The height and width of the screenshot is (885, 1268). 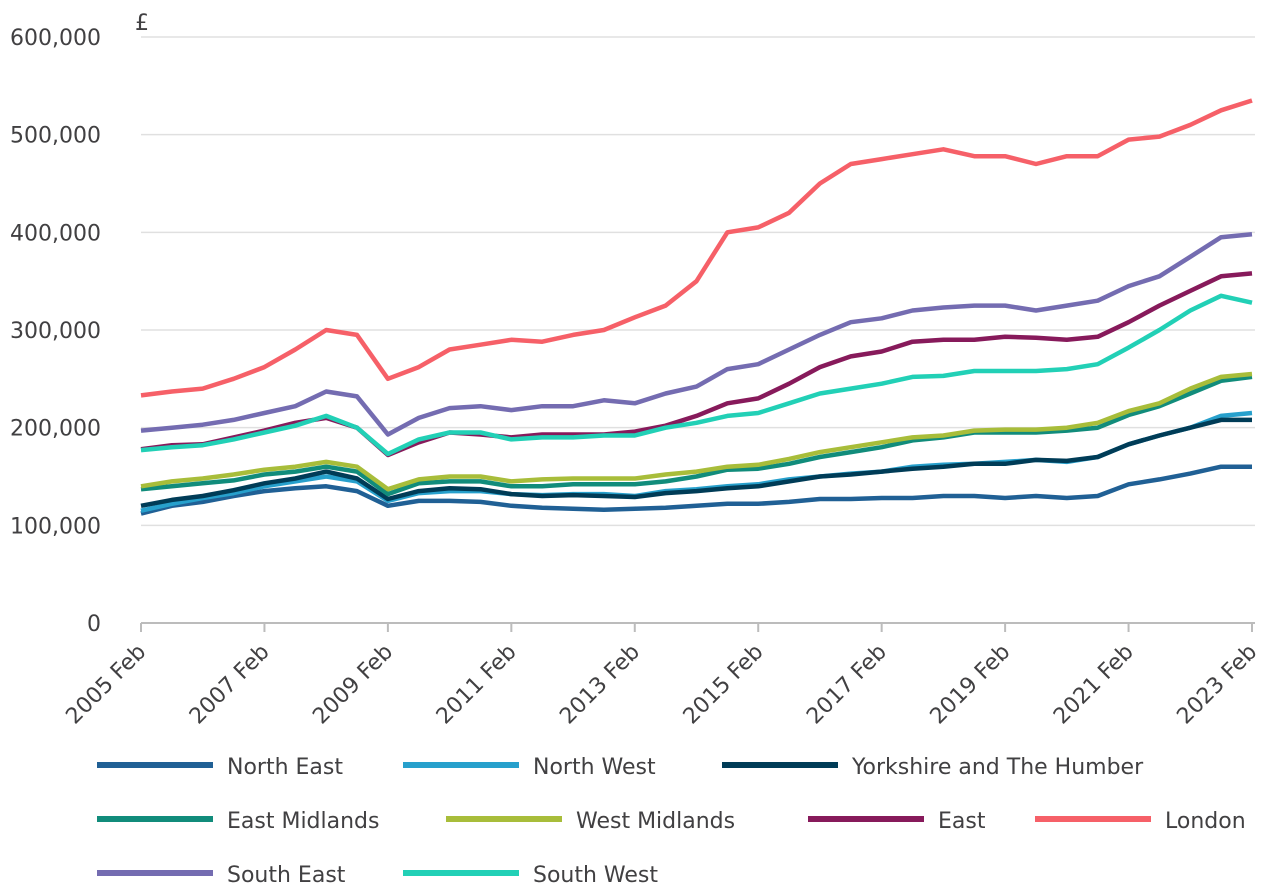 I want to click on legend-item: North East, so click(x=220, y=767).